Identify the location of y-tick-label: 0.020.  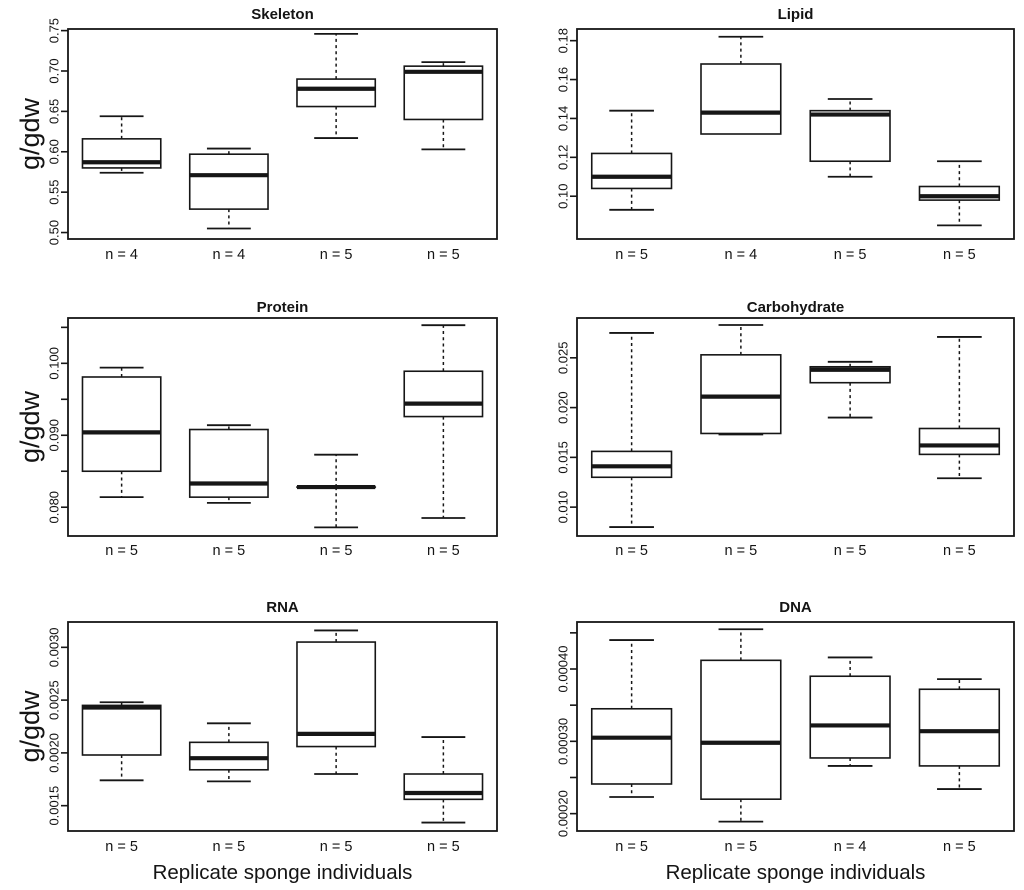
(563, 407).